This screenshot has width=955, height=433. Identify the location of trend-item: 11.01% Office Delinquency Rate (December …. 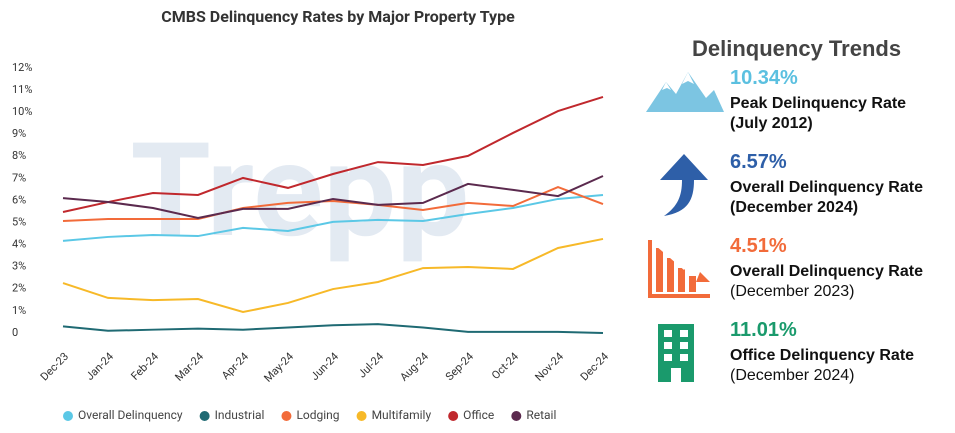
(837, 352).